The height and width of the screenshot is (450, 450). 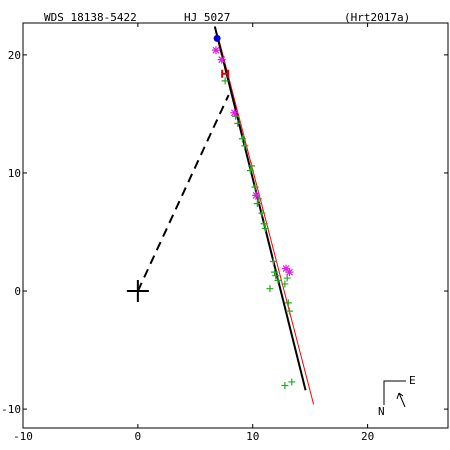 I want to click on x-tick-label: 0, so click(x=138, y=436).